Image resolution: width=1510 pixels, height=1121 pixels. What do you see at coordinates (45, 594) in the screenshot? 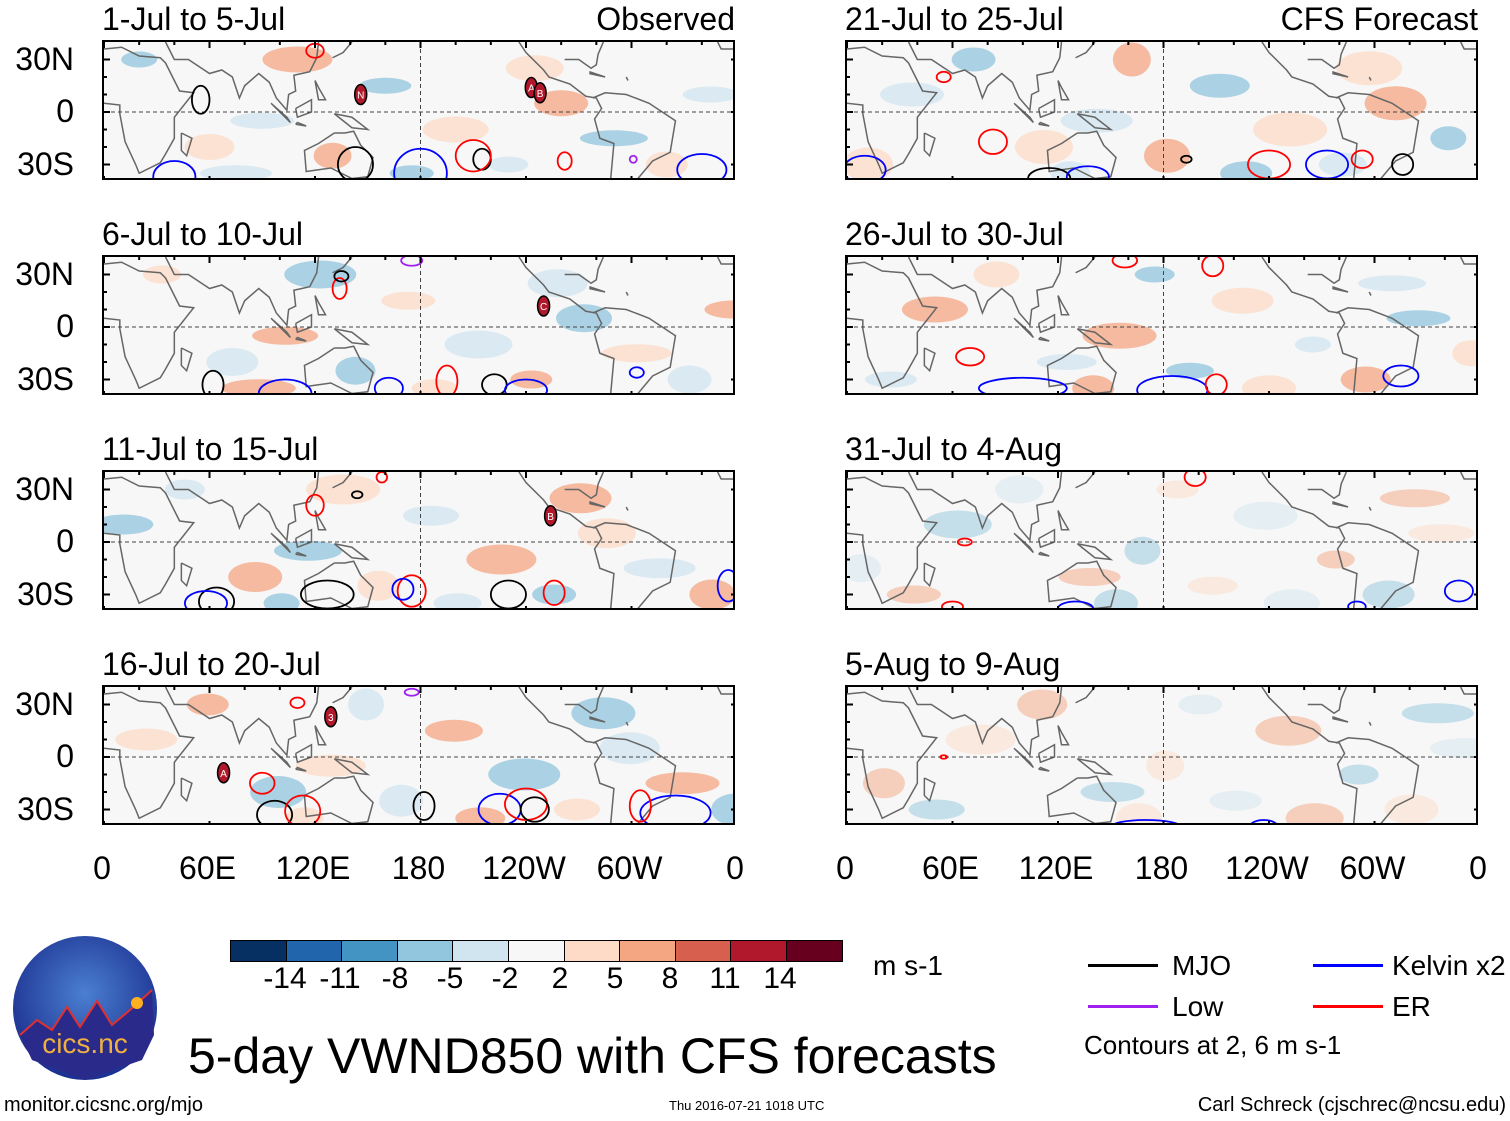
I see `y-tick-label: 30S` at bounding box center [45, 594].